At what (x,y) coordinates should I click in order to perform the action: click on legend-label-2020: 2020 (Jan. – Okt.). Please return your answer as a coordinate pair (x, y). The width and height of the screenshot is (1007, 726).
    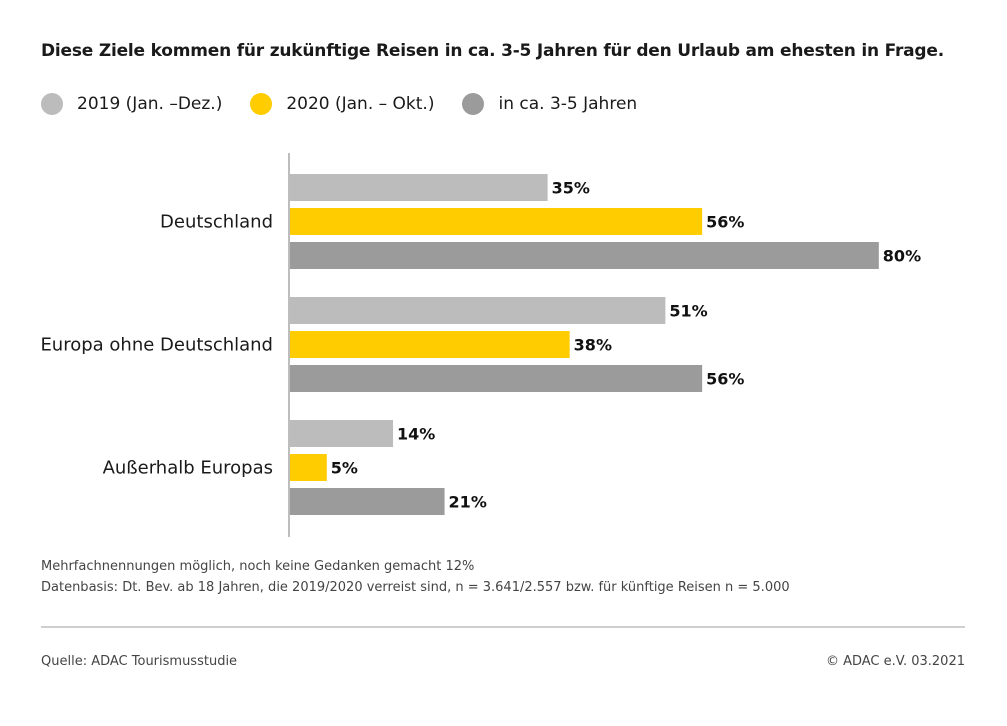
    Looking at the image, I should click on (360, 104).